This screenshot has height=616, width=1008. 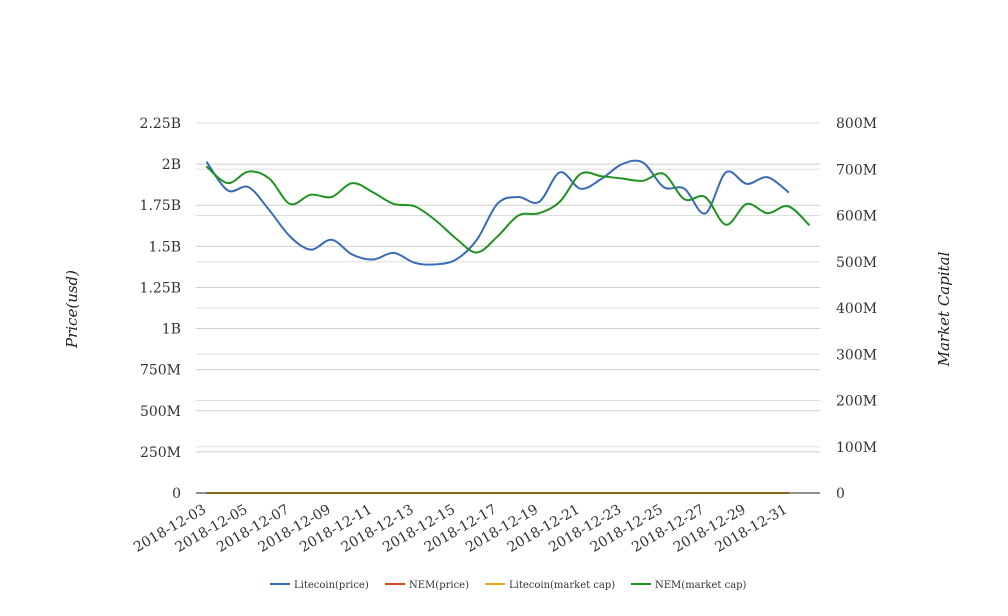 I want to click on right-tick-label: 600M, so click(x=856, y=217).